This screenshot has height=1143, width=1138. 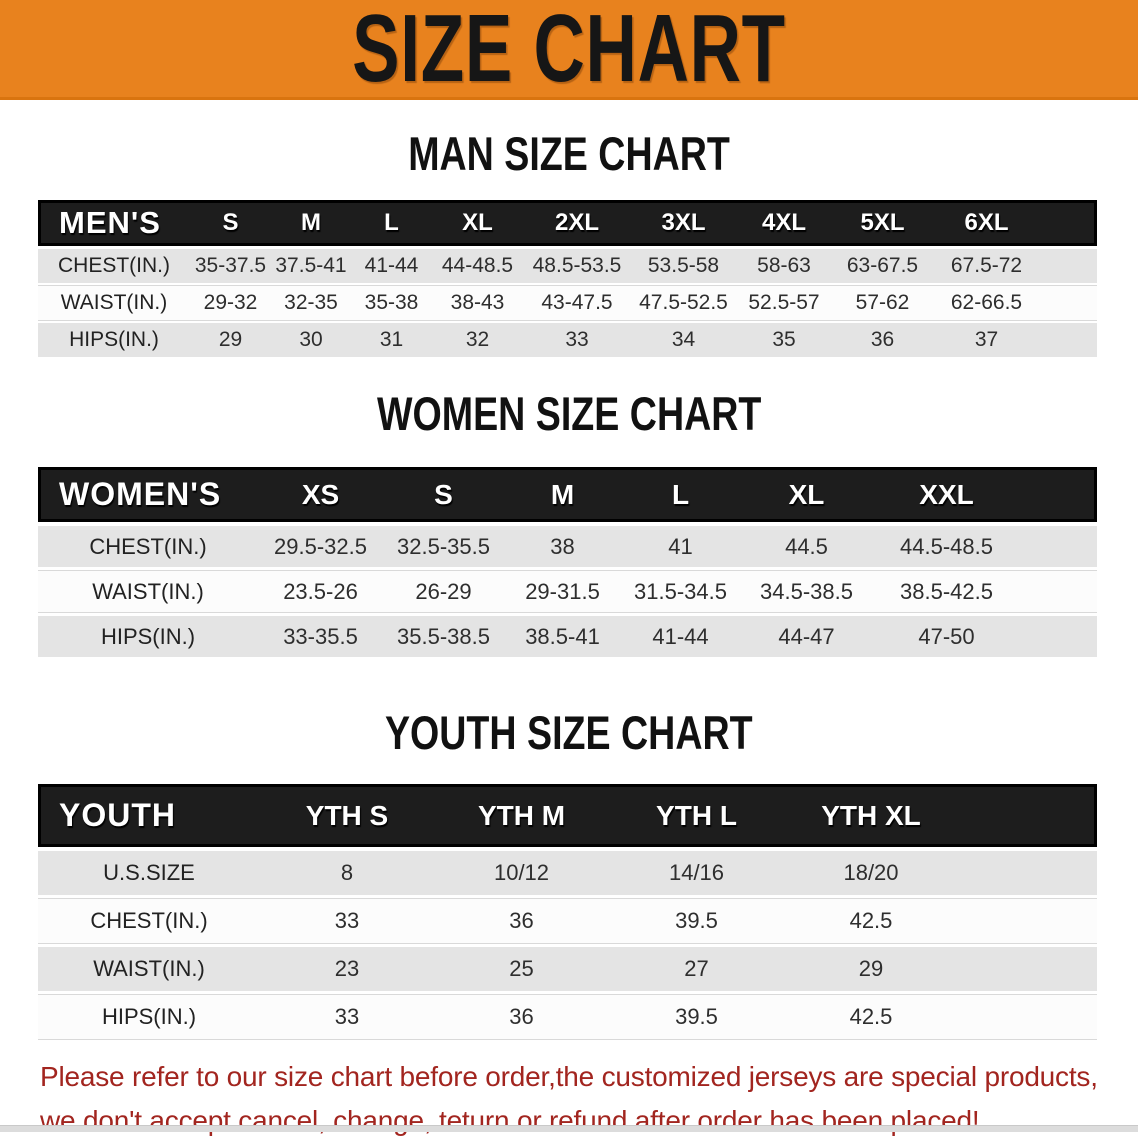 I want to click on size-cell: 26-29, so click(x=443, y=591).